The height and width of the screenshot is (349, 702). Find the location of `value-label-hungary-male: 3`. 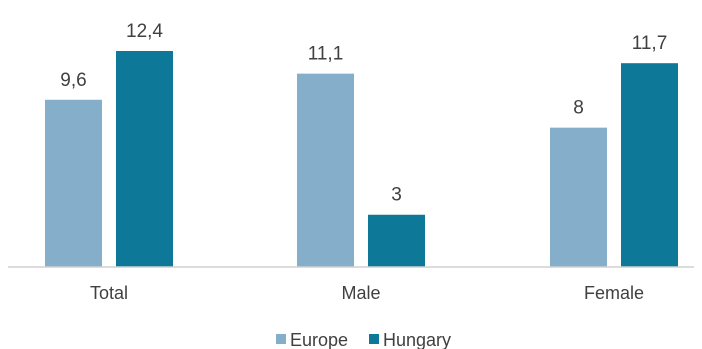

value-label-hungary-male: 3 is located at coordinates (396, 195).